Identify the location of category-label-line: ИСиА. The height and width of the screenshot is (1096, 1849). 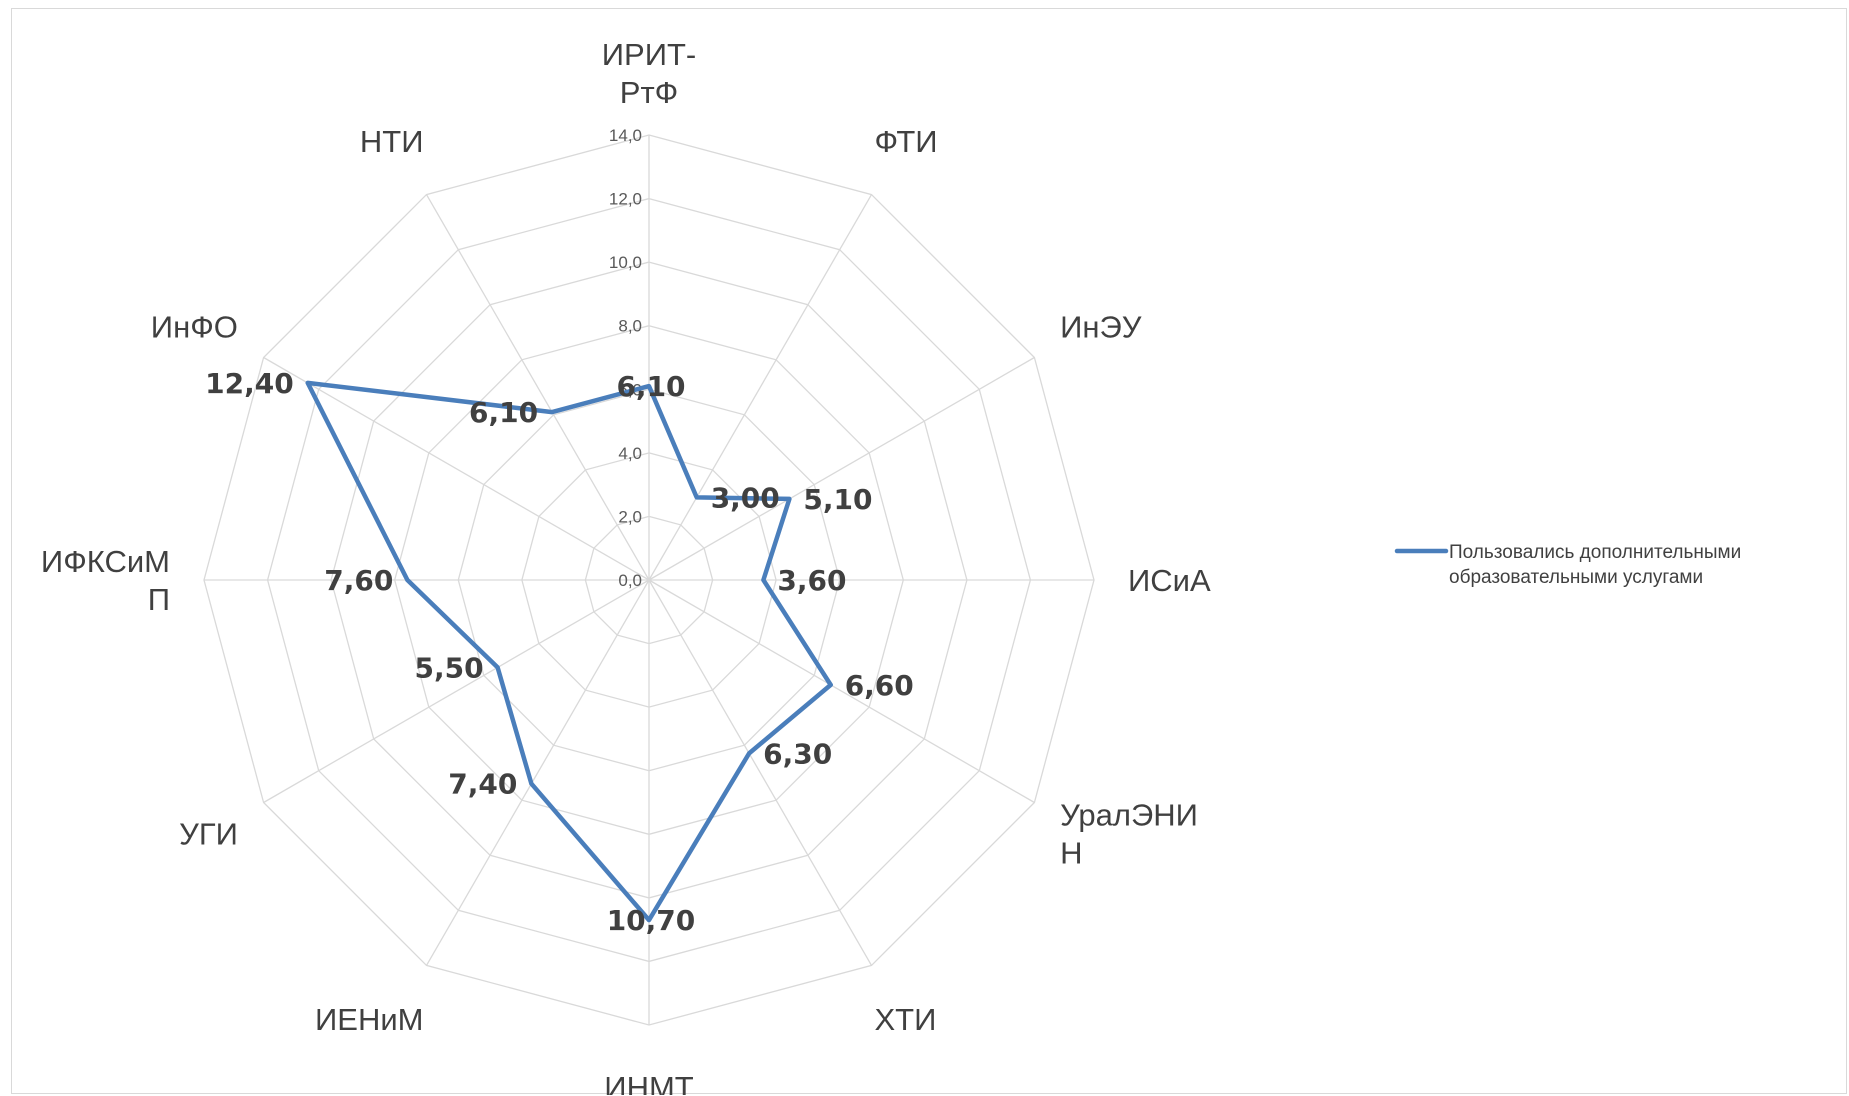
(1169, 580).